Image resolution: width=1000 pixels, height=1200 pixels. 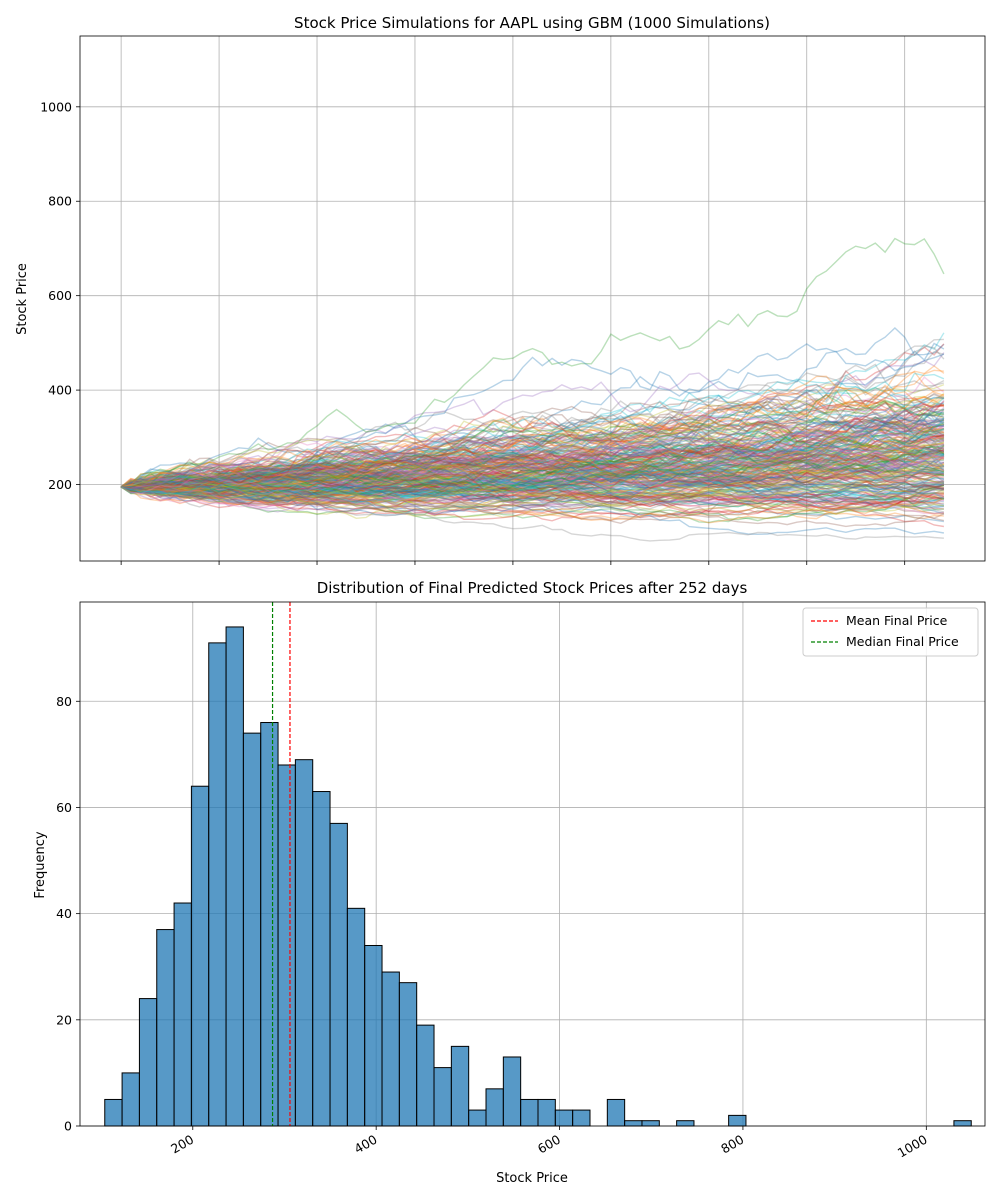 What do you see at coordinates (890, 632) in the screenshot?
I see `histogram-legend: Mean Final Price Median Final Price` at bounding box center [890, 632].